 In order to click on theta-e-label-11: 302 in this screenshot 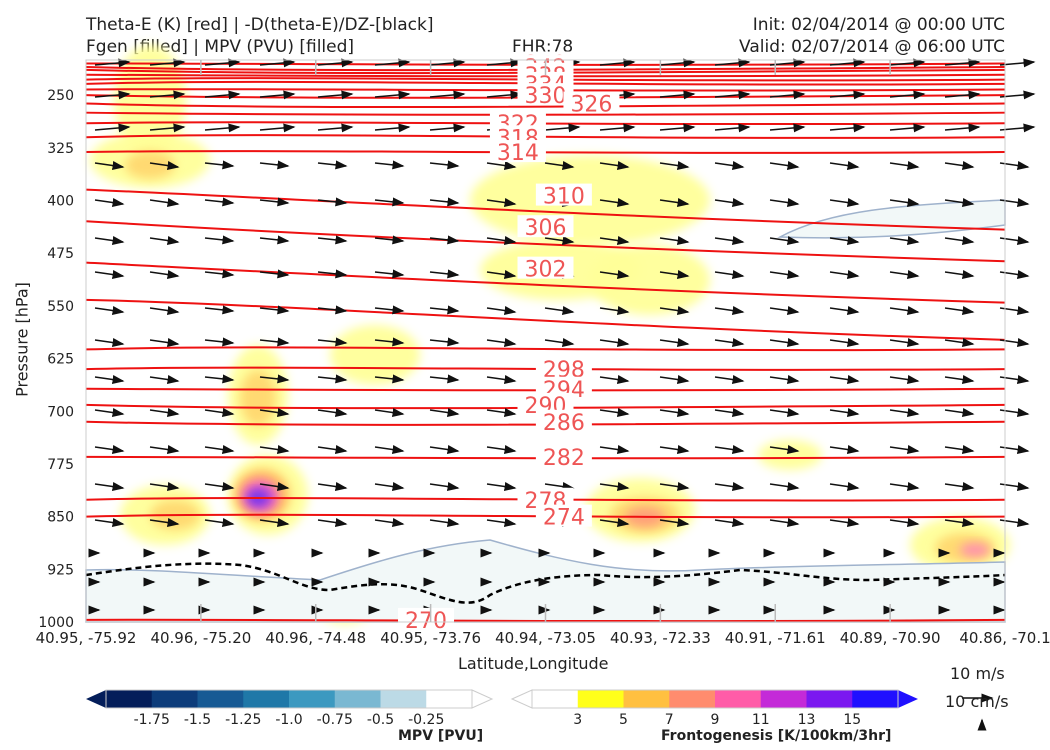, I will do `click(546, 270)`.